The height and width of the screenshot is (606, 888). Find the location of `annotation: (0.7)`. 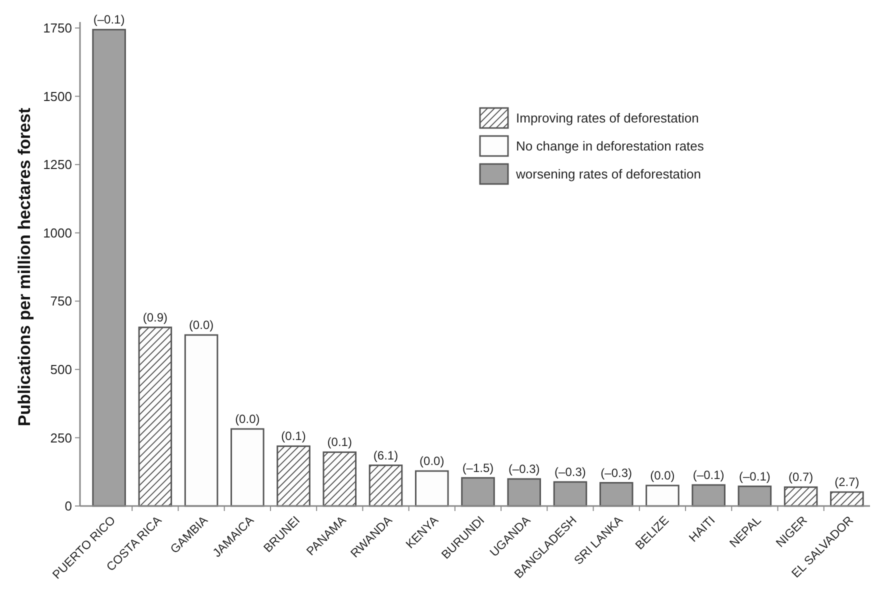

annotation: (0.7) is located at coordinates (801, 477).